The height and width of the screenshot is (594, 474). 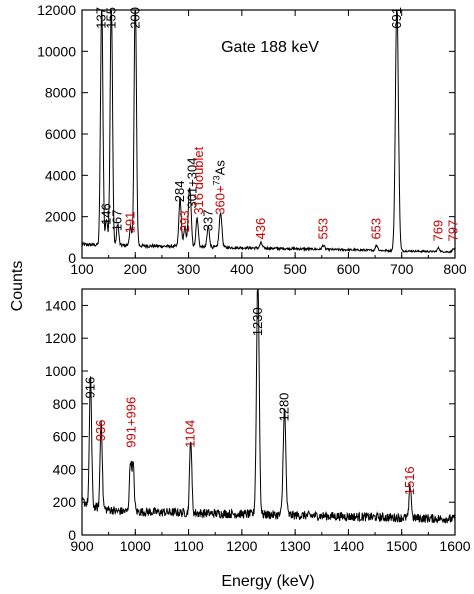 I want to click on y-tick-label: 6000, so click(x=60, y=134).